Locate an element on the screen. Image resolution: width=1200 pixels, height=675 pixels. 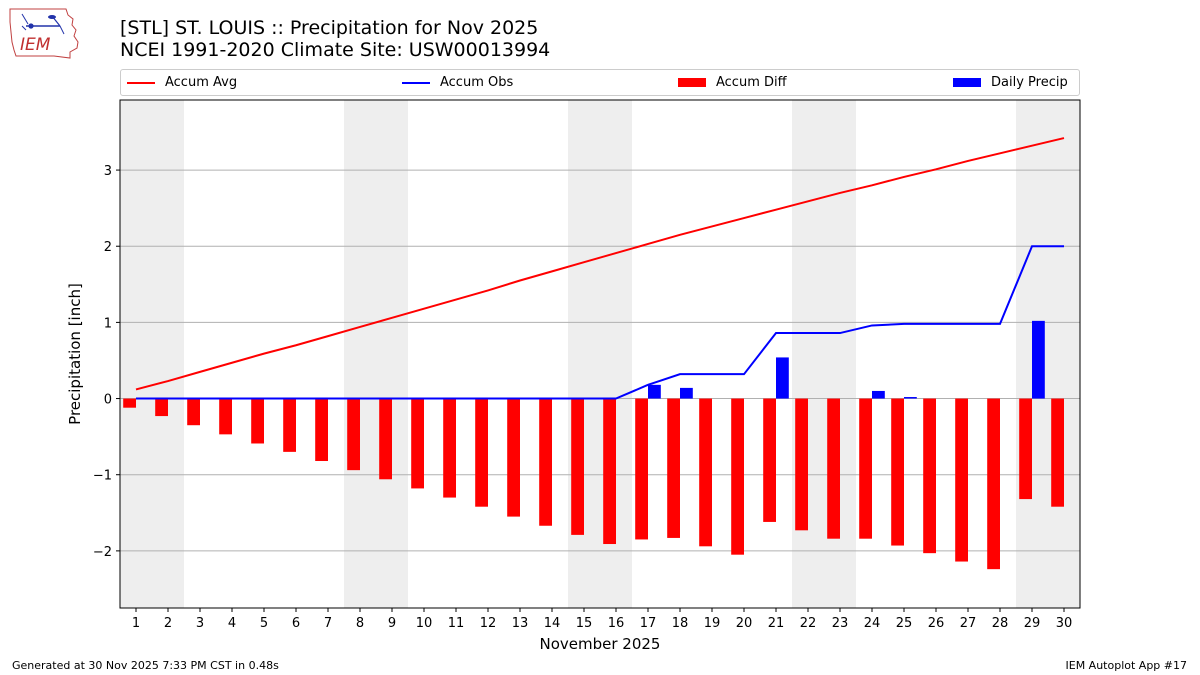
x-tick-label: 10 is located at coordinates (424, 623).